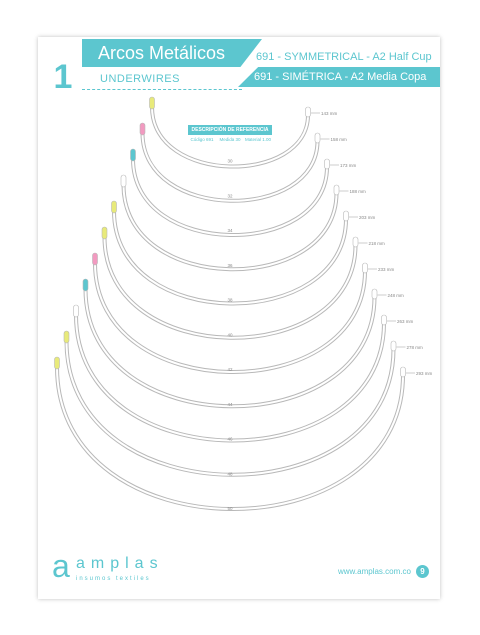 Image resolution: width=480 pixels, height=635 pixels. What do you see at coordinates (415, 347) in the screenshot?
I see `wire-length-label: 278 mm` at bounding box center [415, 347].